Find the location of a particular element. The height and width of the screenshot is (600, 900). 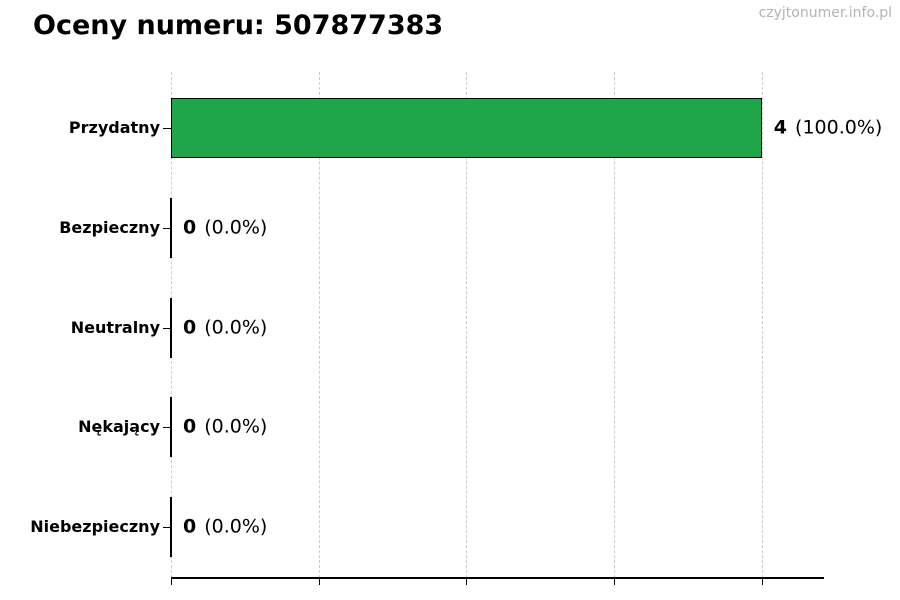

value-percent: (100.0%) is located at coordinates (839, 127).